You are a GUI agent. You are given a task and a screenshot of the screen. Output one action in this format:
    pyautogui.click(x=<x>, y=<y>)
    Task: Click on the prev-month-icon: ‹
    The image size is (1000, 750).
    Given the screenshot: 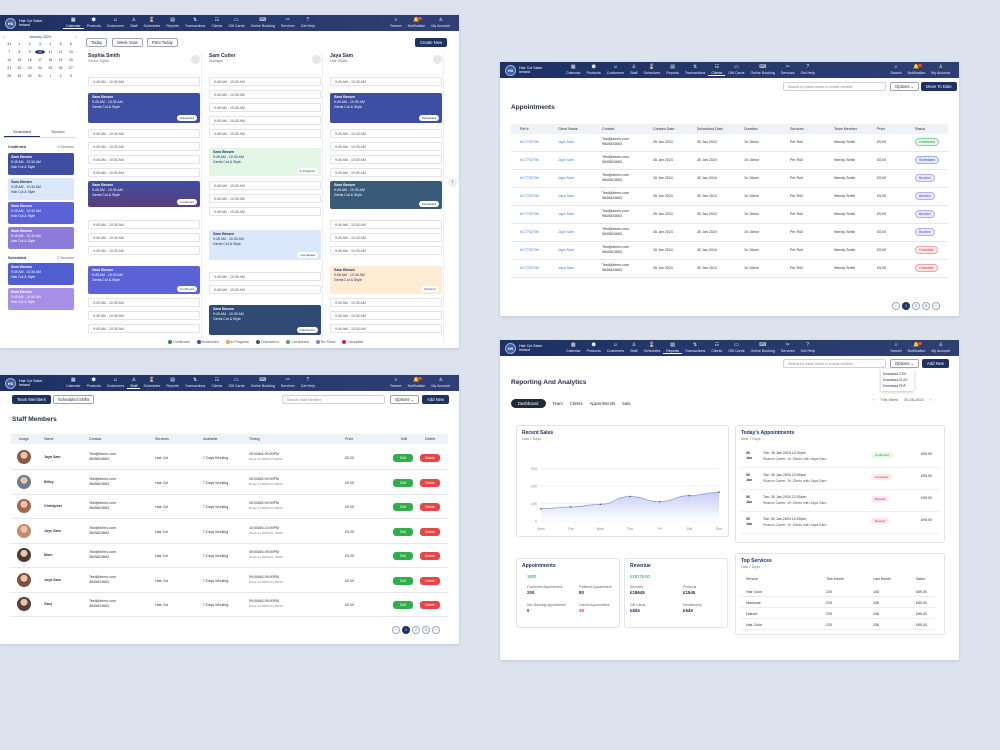 What is the action you would take?
    pyautogui.click(x=5, y=37)
    